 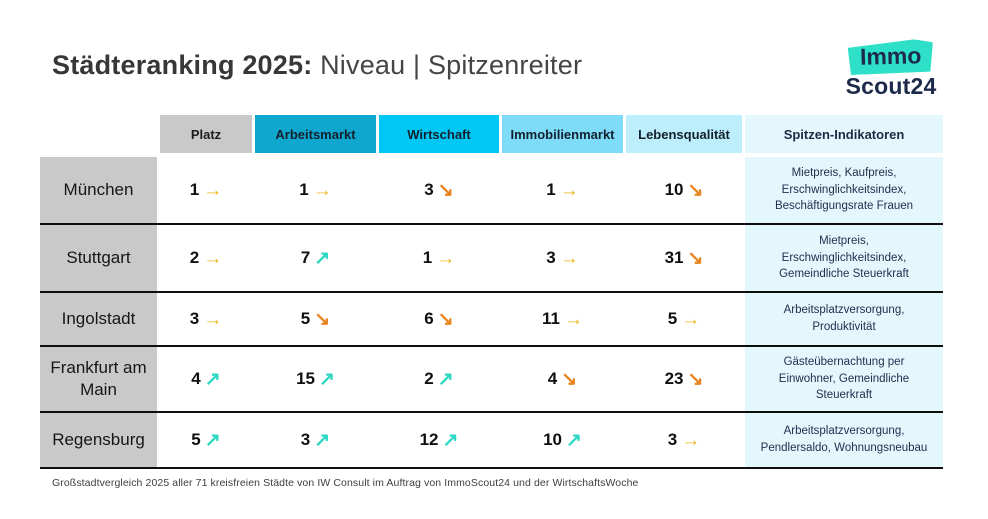 I want to click on wirtschaft-cell: 1, so click(x=439, y=258).